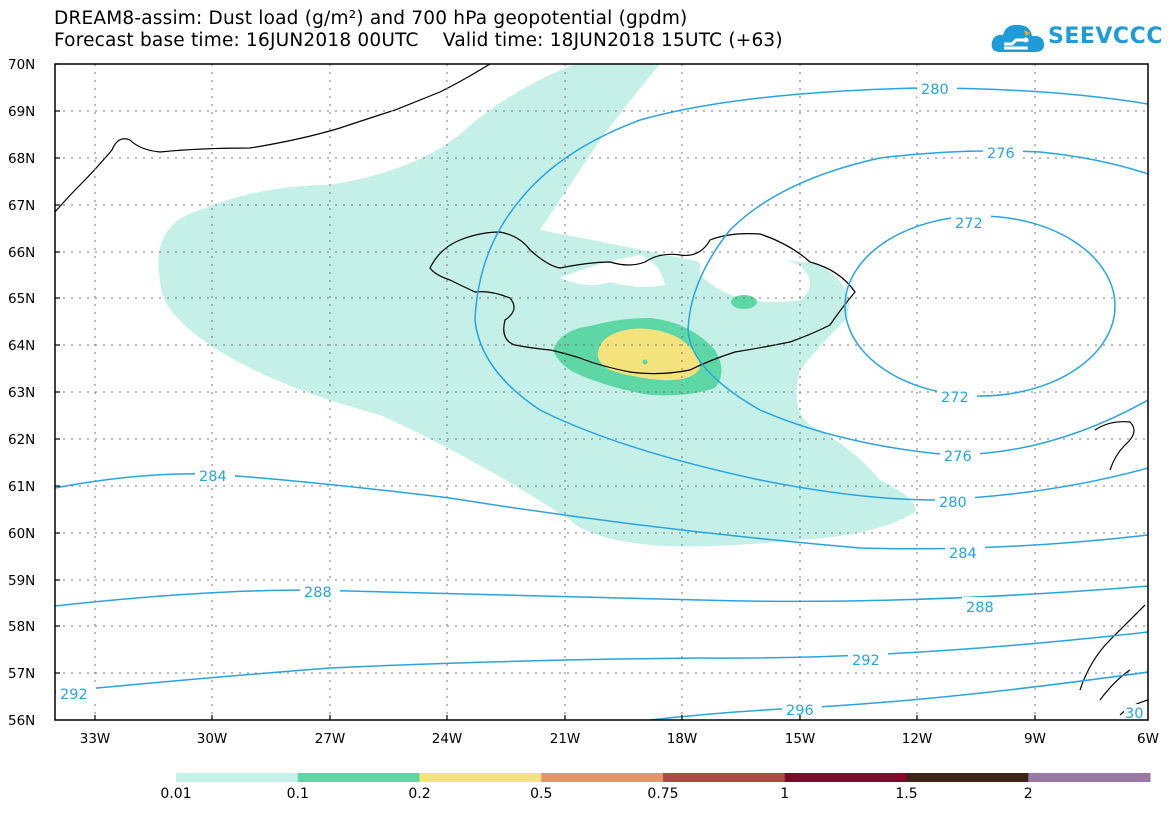 The width and height of the screenshot is (1175, 815). What do you see at coordinates (21, 206) in the screenshot?
I see `lat-label: 67N` at bounding box center [21, 206].